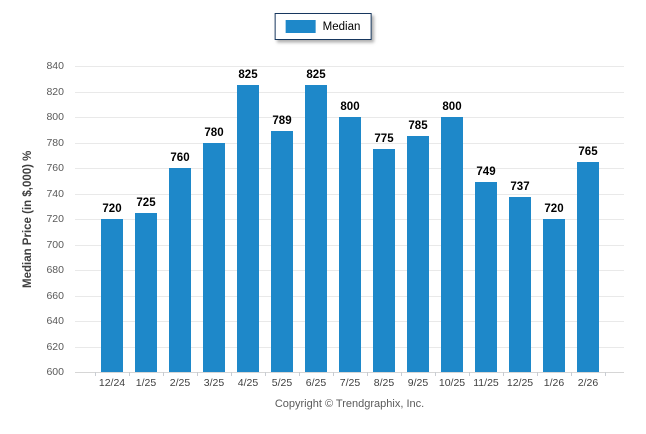 The height and width of the screenshot is (434, 646). Describe the element at coordinates (588, 383) in the screenshot. I see `x-tick-label: 2/26` at that location.